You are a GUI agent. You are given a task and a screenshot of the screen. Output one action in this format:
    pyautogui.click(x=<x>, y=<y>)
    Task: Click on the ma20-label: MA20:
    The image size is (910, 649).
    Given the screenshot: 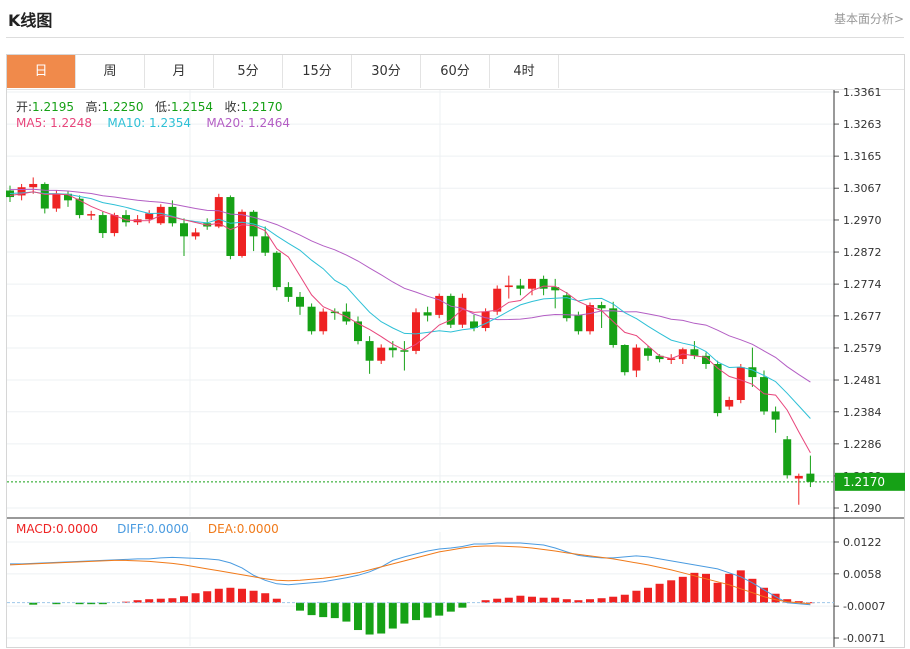 What is the action you would take?
    pyautogui.click(x=225, y=123)
    